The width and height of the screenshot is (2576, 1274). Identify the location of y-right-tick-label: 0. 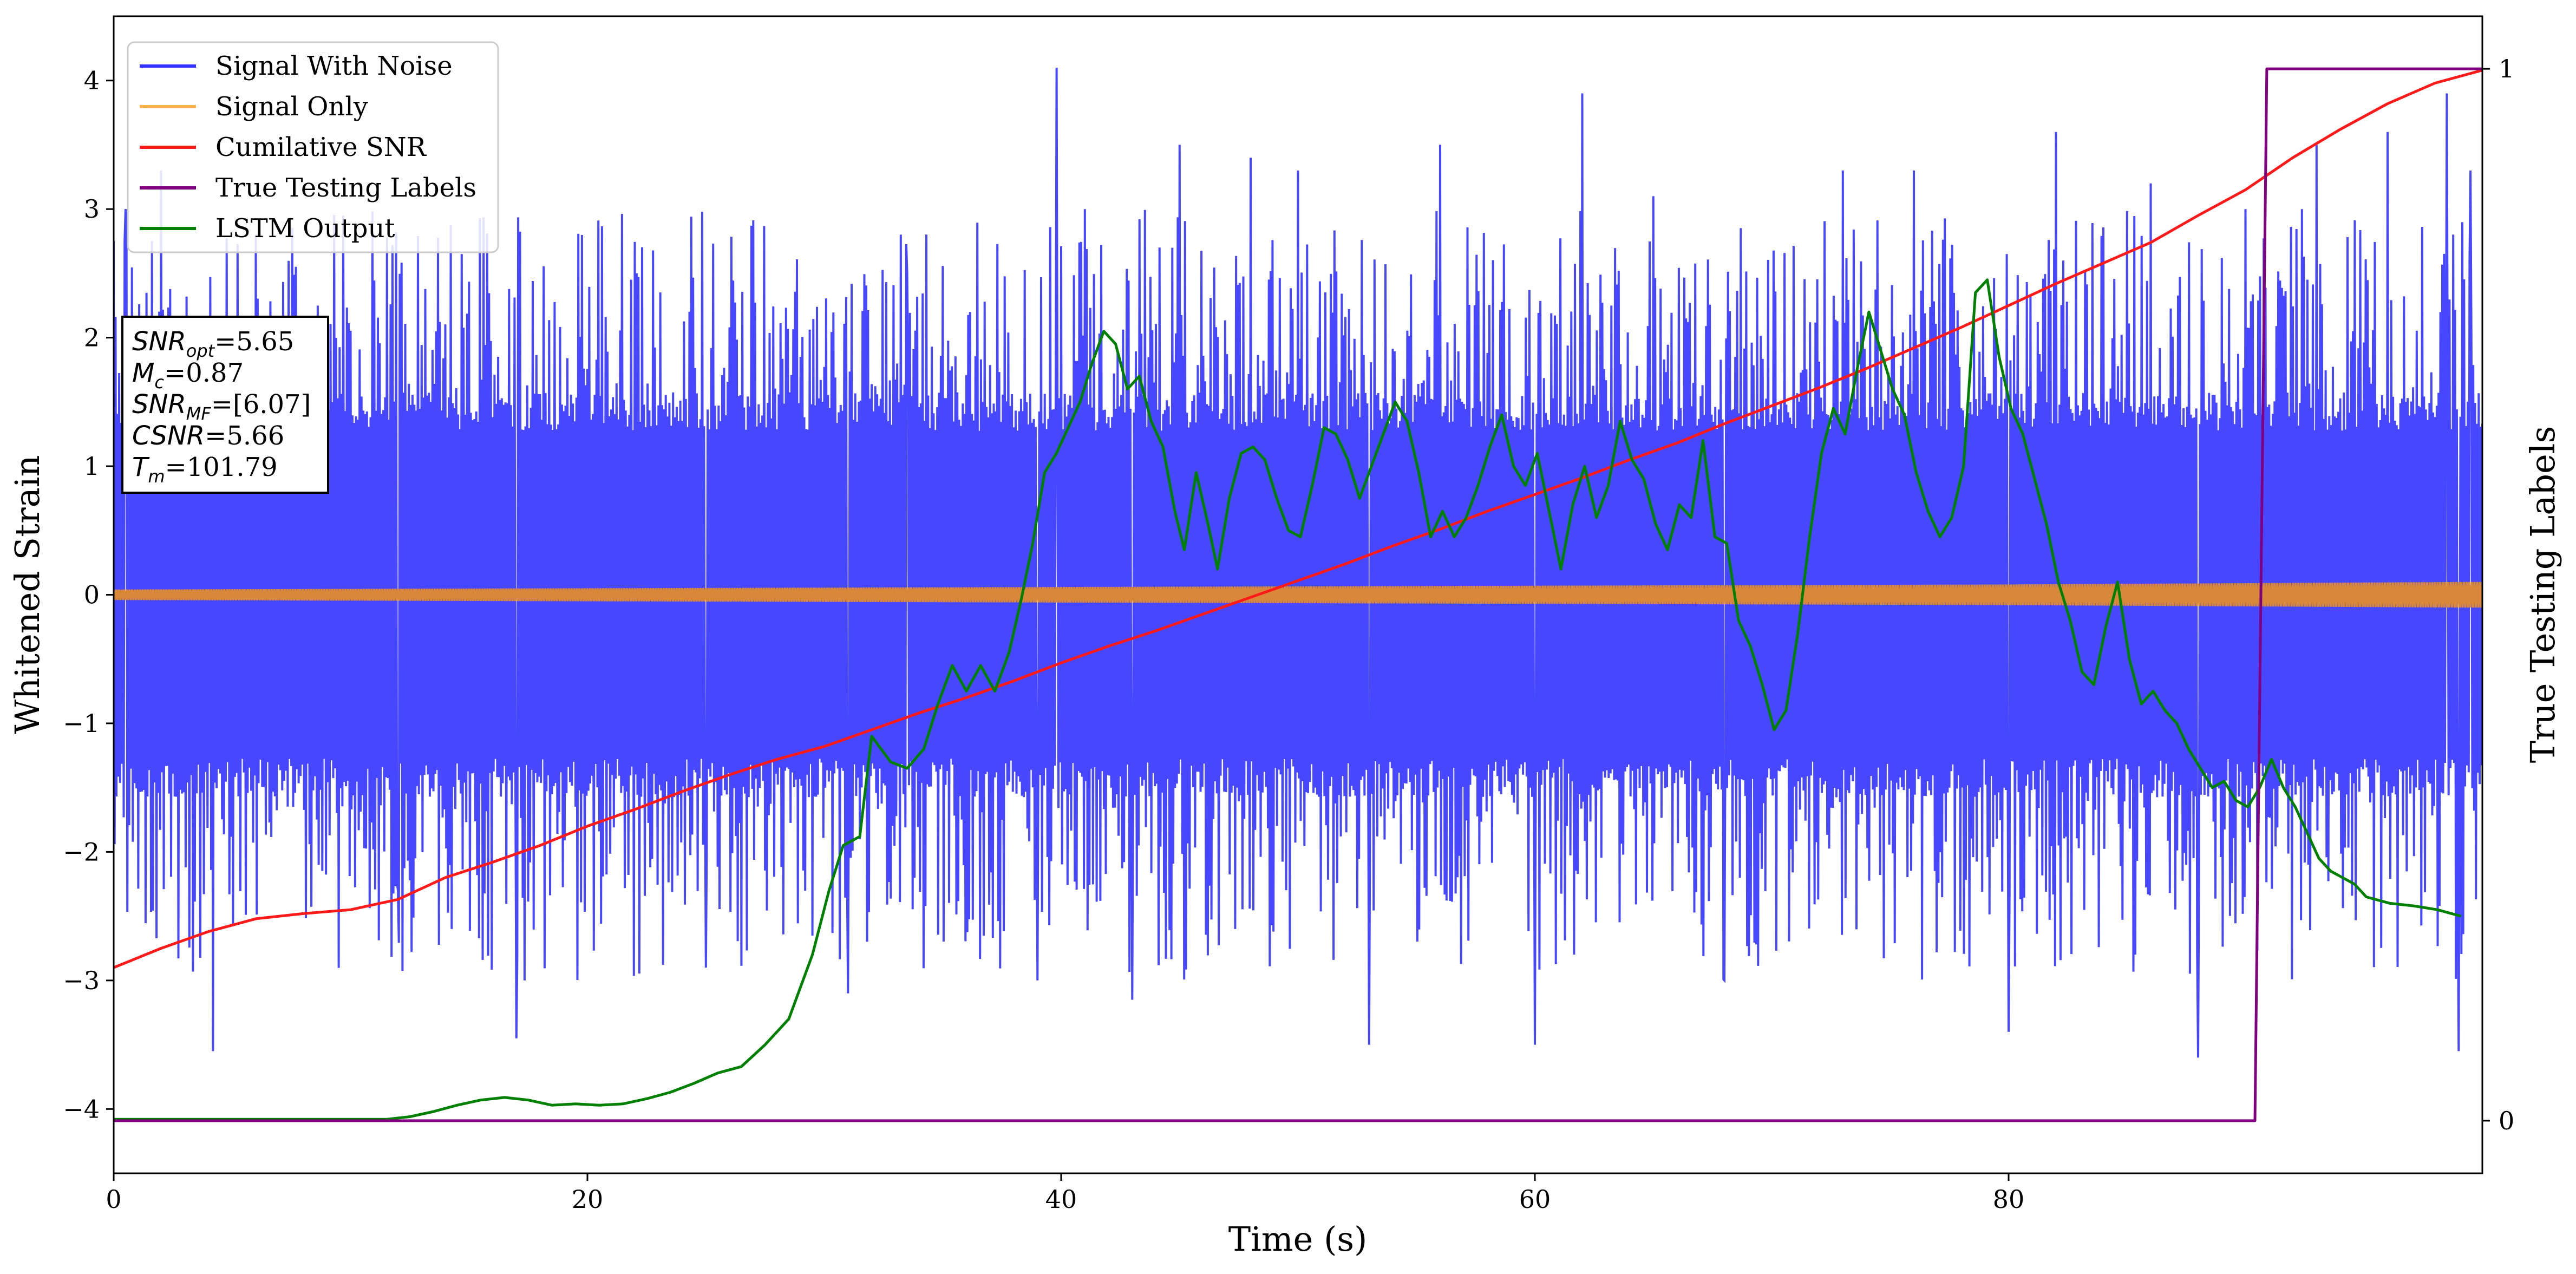
(2507, 1120).